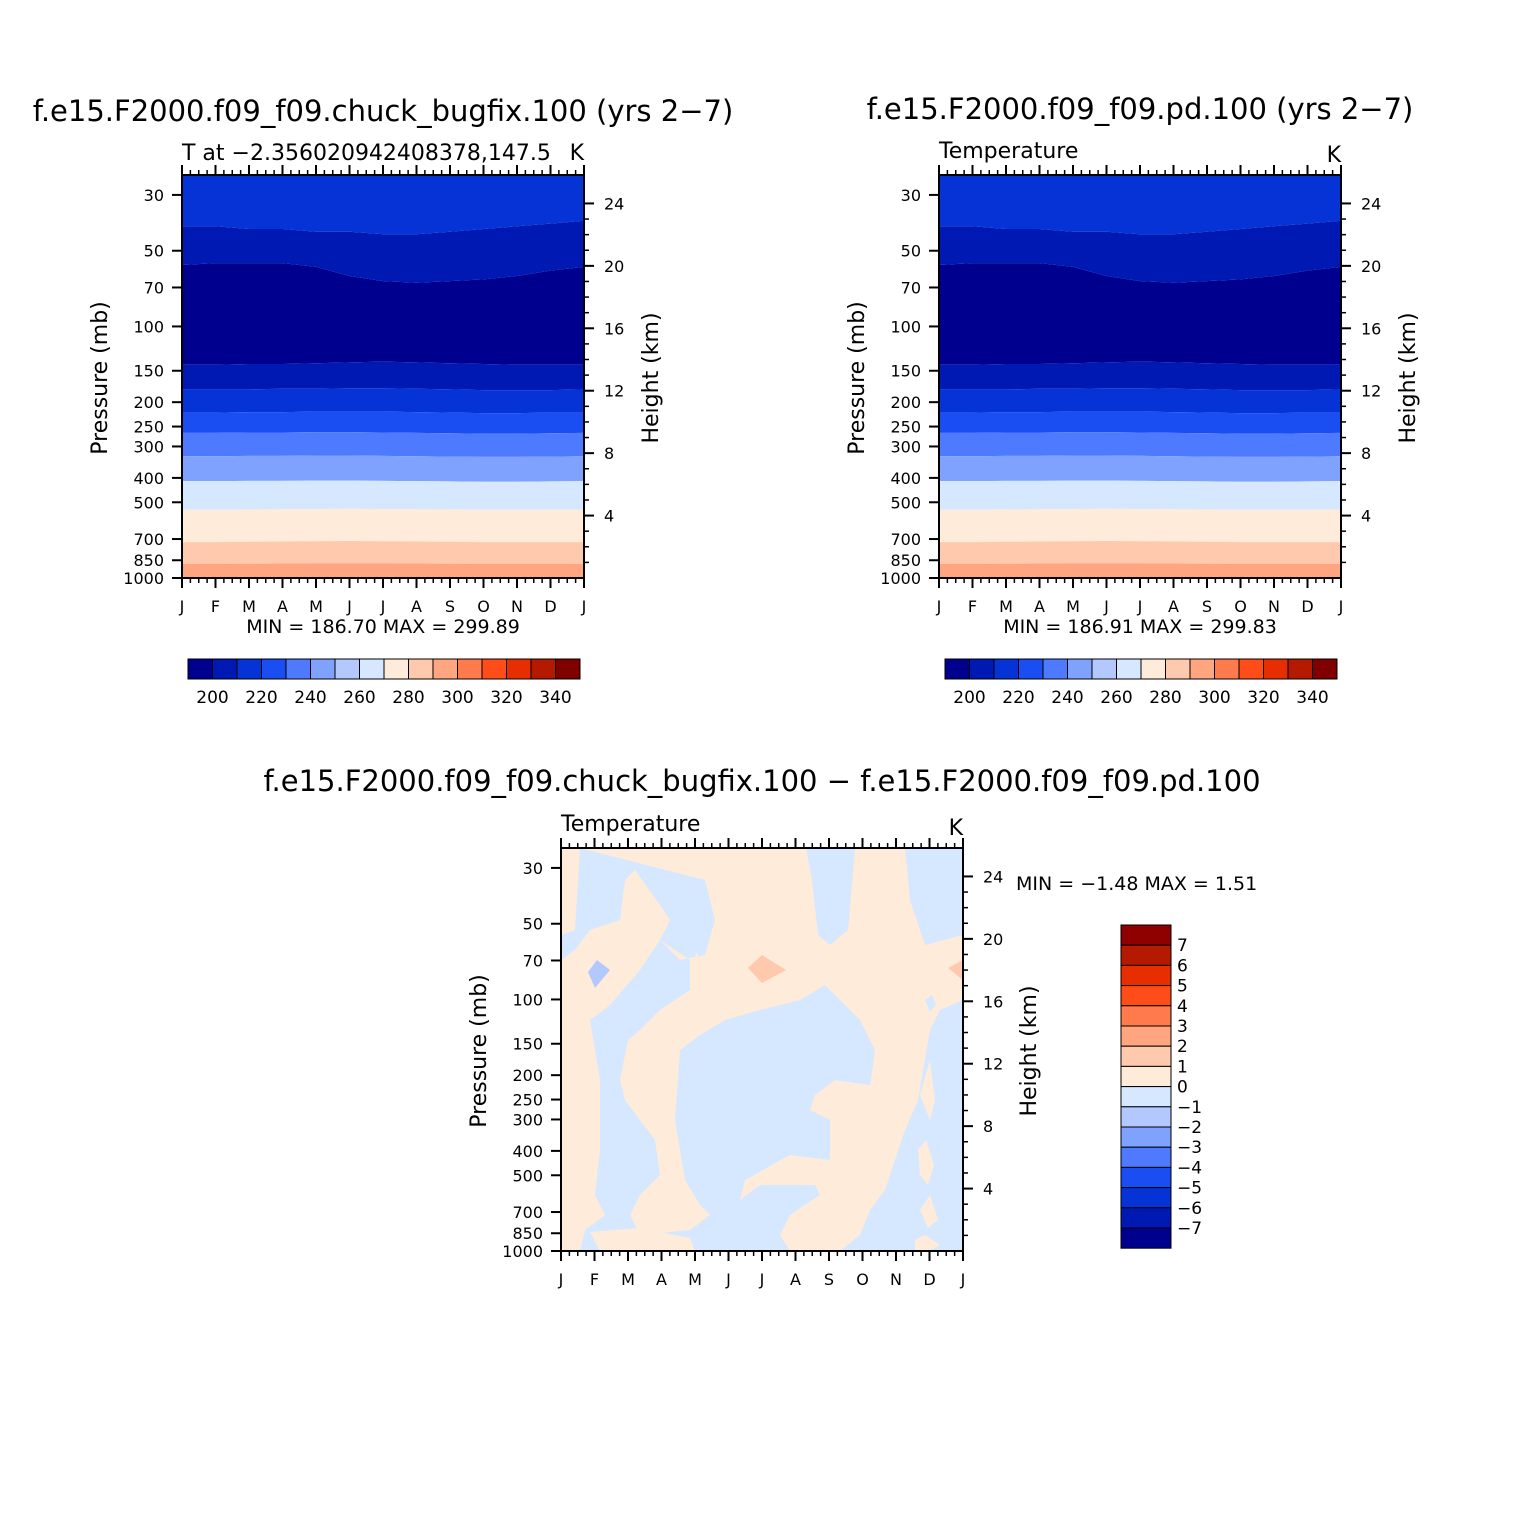 This screenshot has width=1524, height=1527. I want to click on colorbar-label: 5, so click(1182, 987).